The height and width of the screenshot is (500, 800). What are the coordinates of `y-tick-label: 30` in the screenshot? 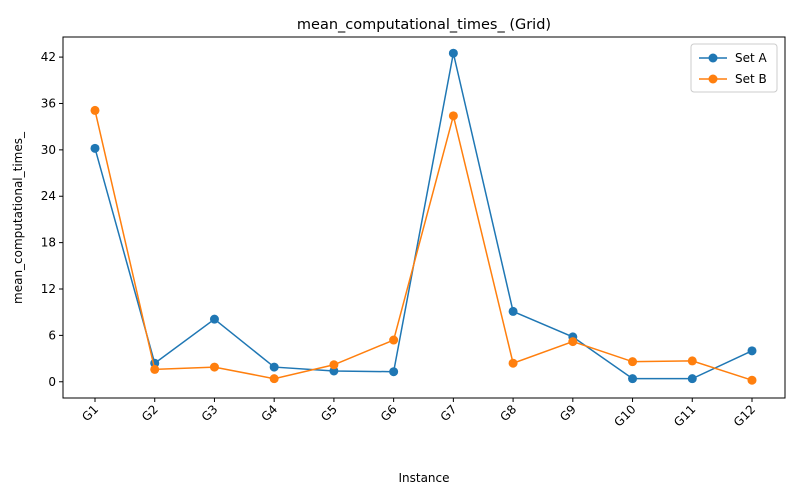 It's located at (48, 150).